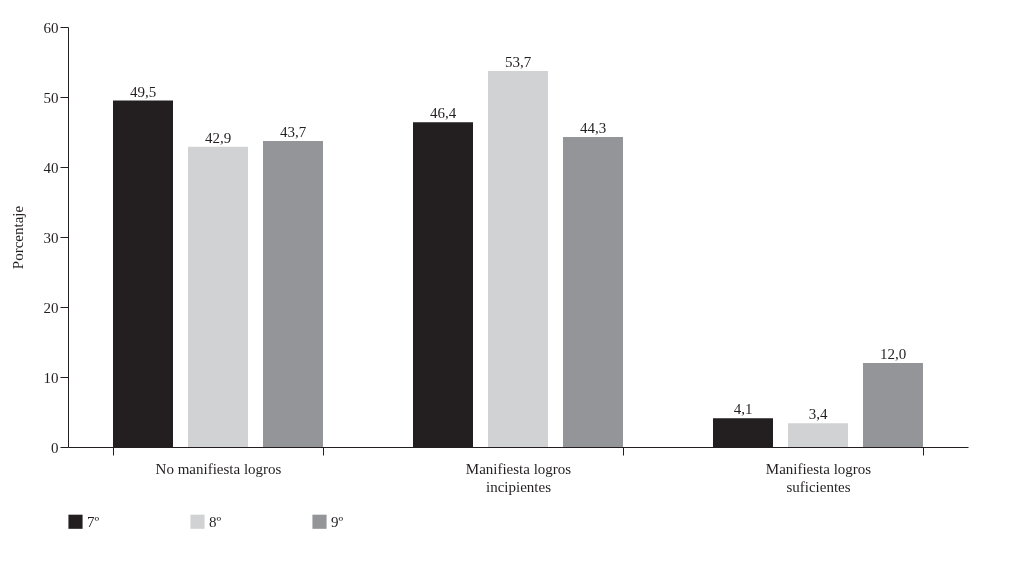  Describe the element at coordinates (143, 91) in the screenshot. I see `data-label: 49,5` at that location.